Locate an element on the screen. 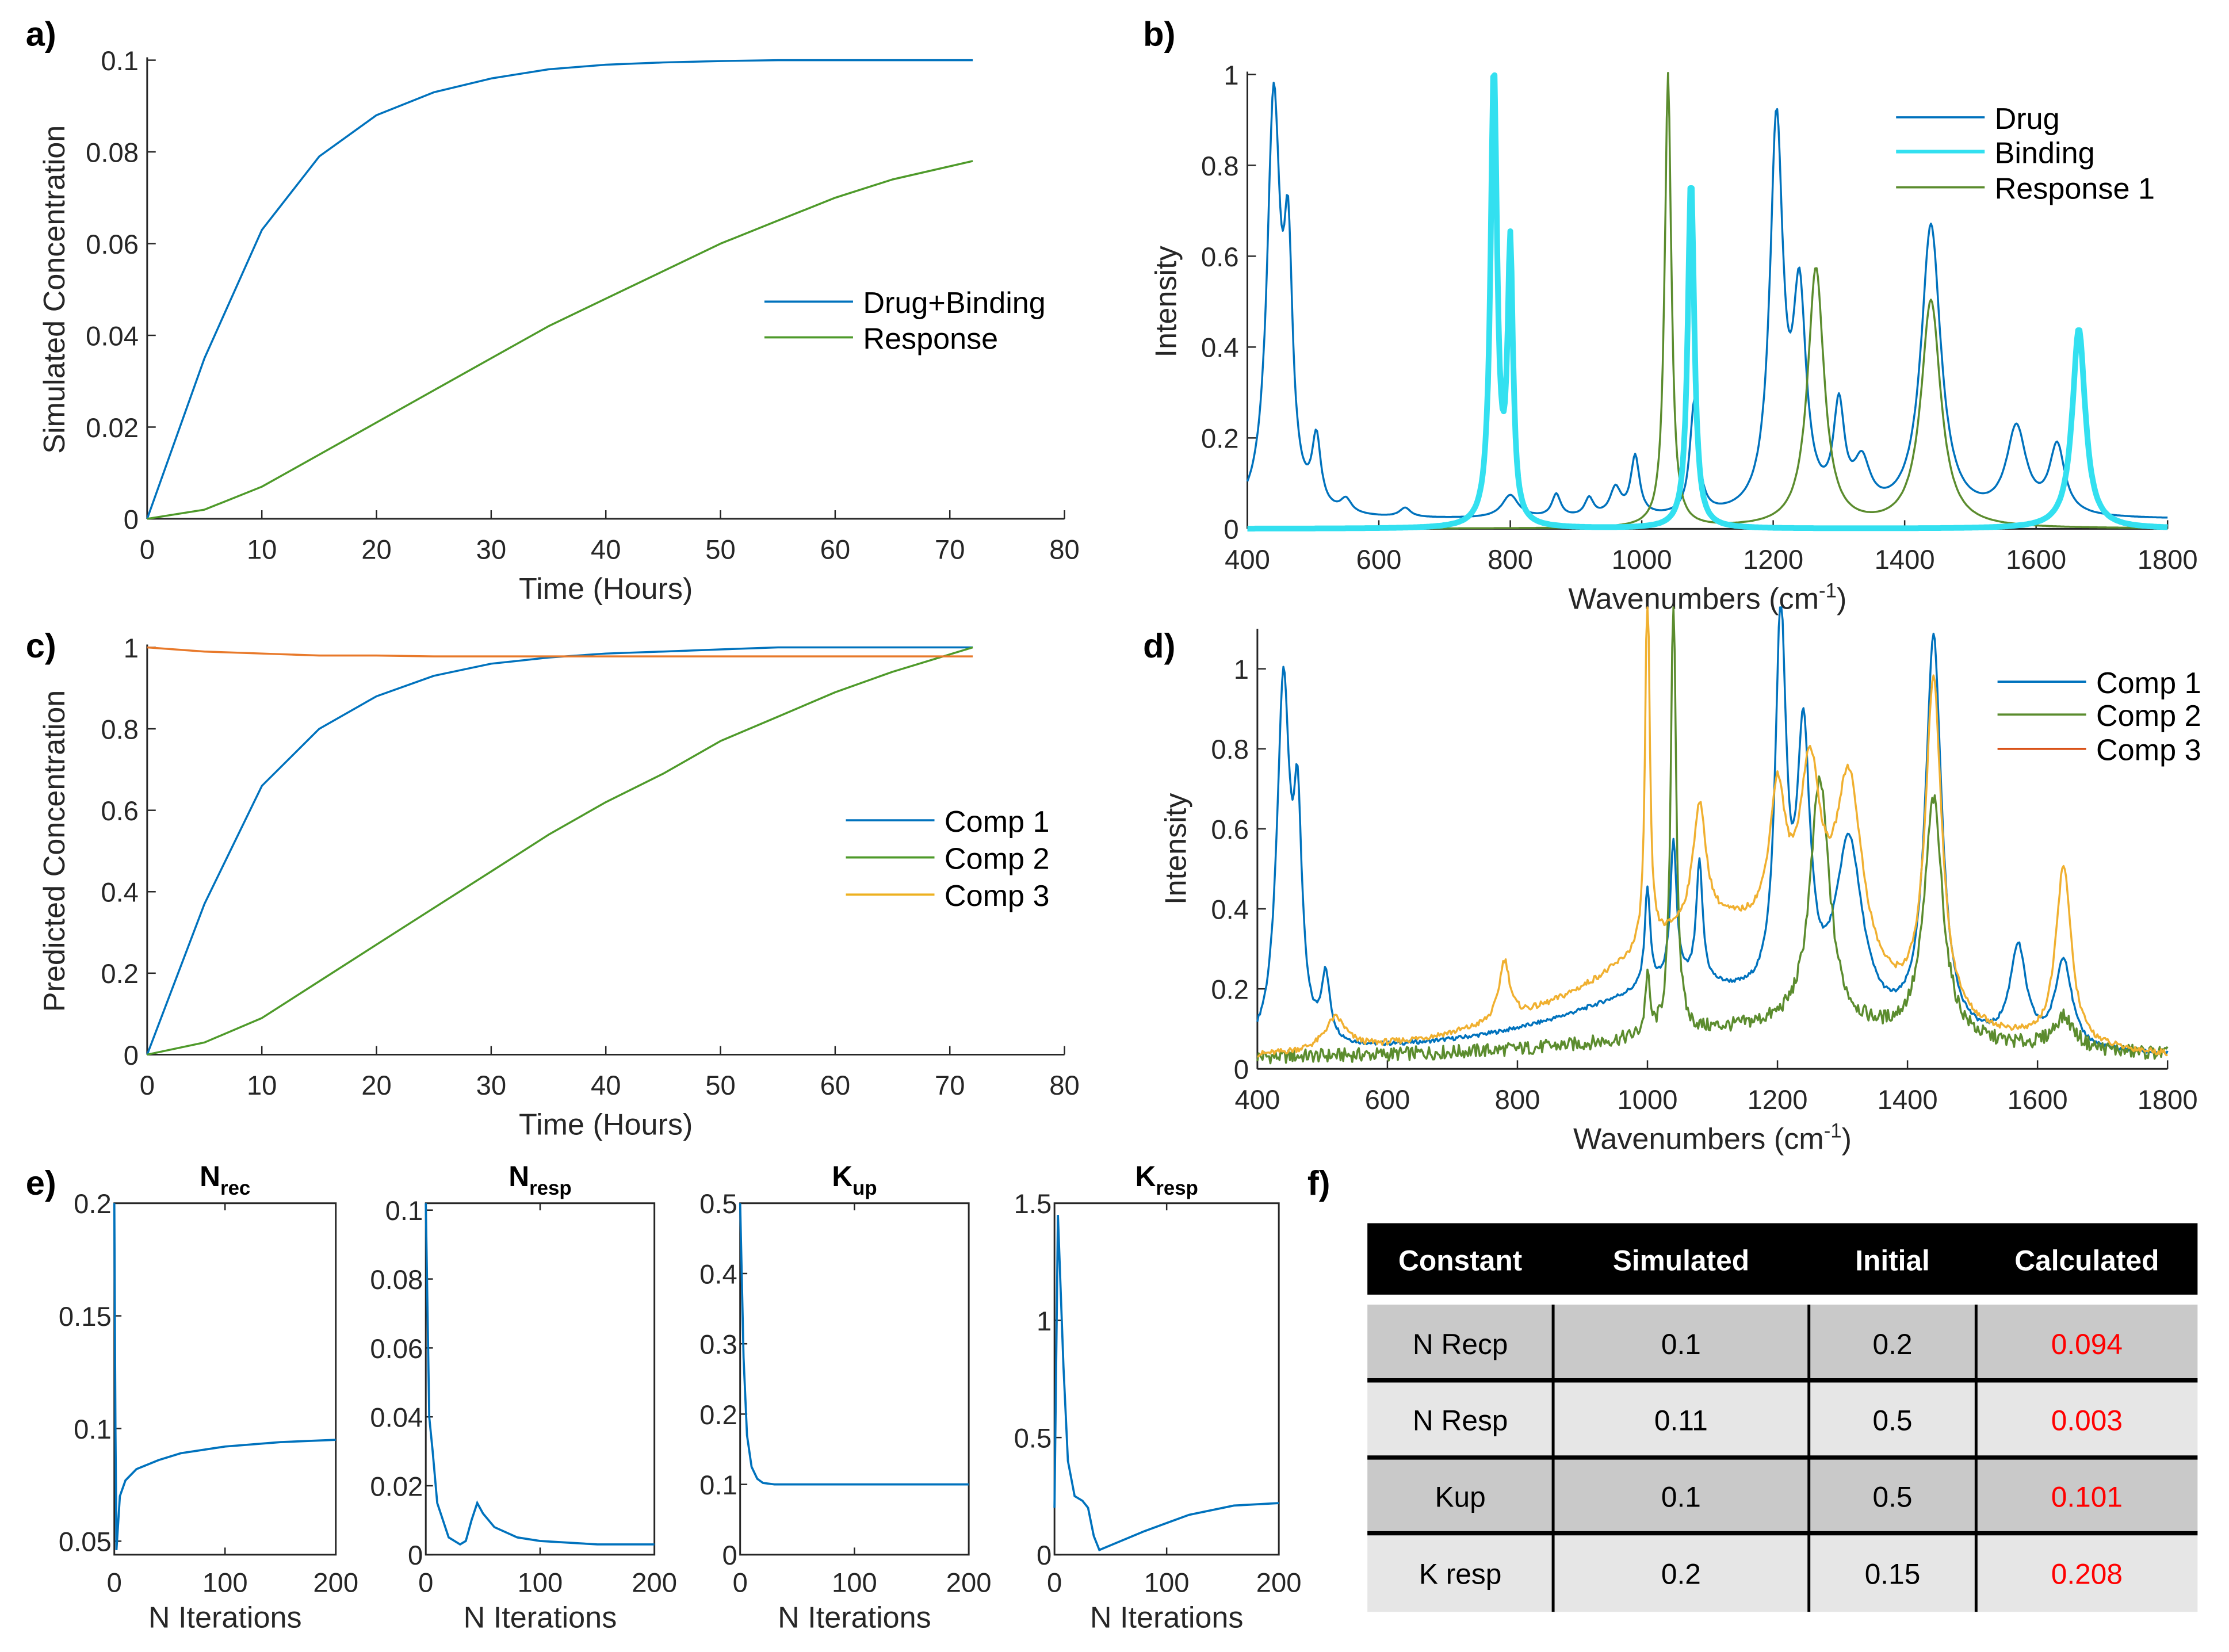 The width and height of the screenshot is (2229, 1652). x-tick-label: 400 is located at coordinates (1257, 1100).